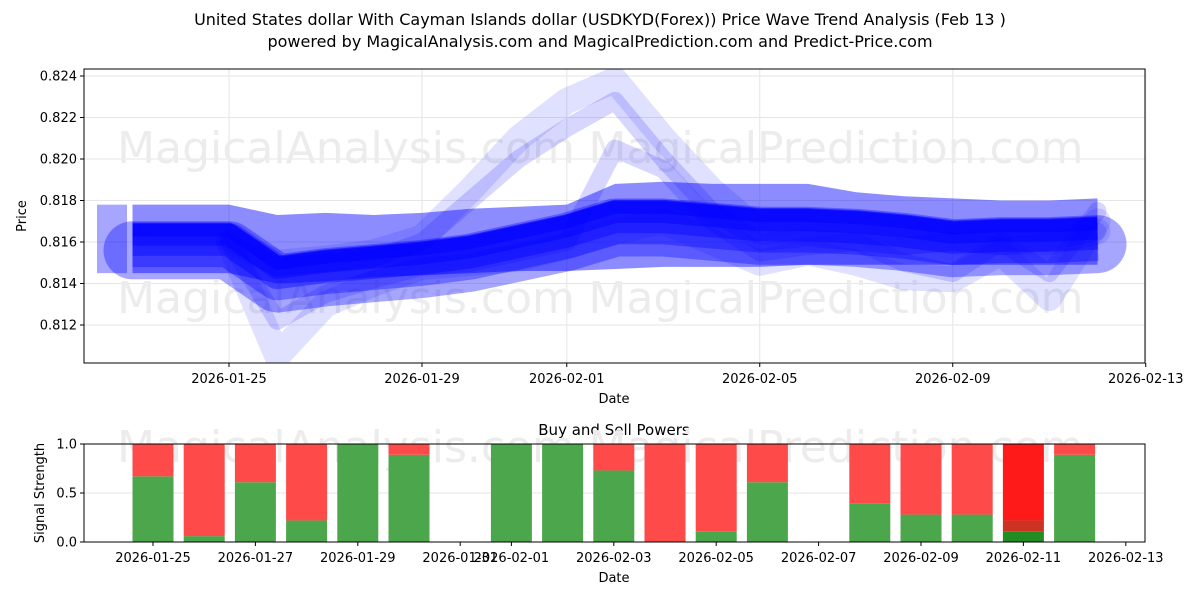  I want to click on y-tick-label: 0.5, so click(66, 494).